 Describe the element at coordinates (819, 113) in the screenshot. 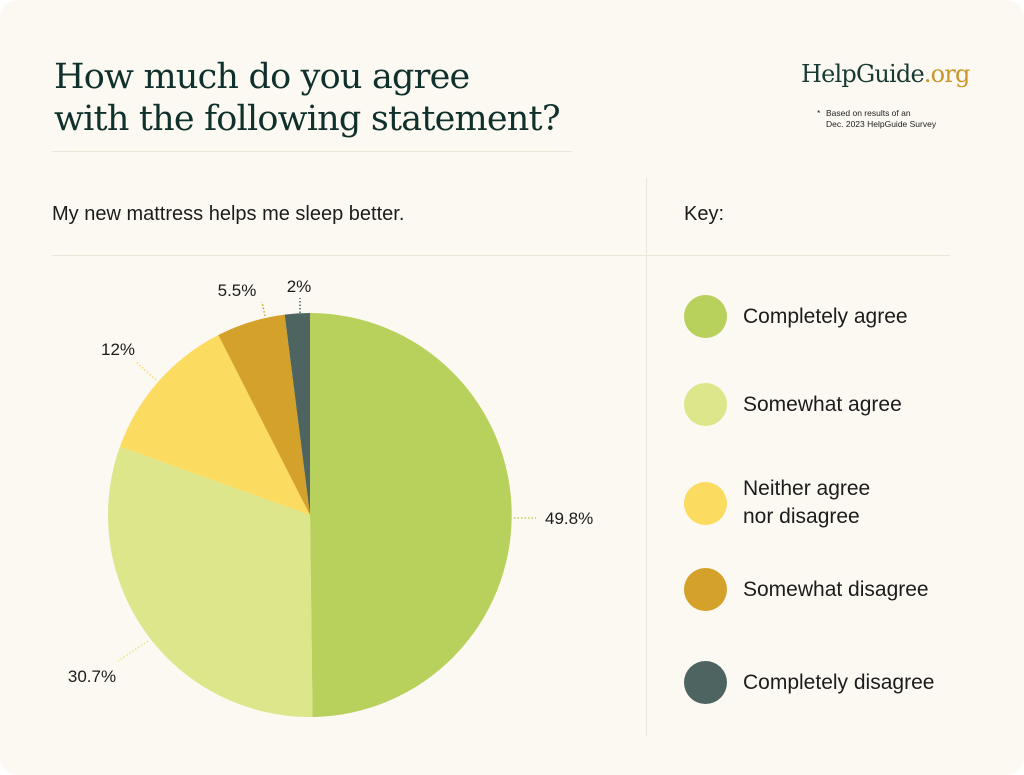

I see `note-asterisk: *` at that location.